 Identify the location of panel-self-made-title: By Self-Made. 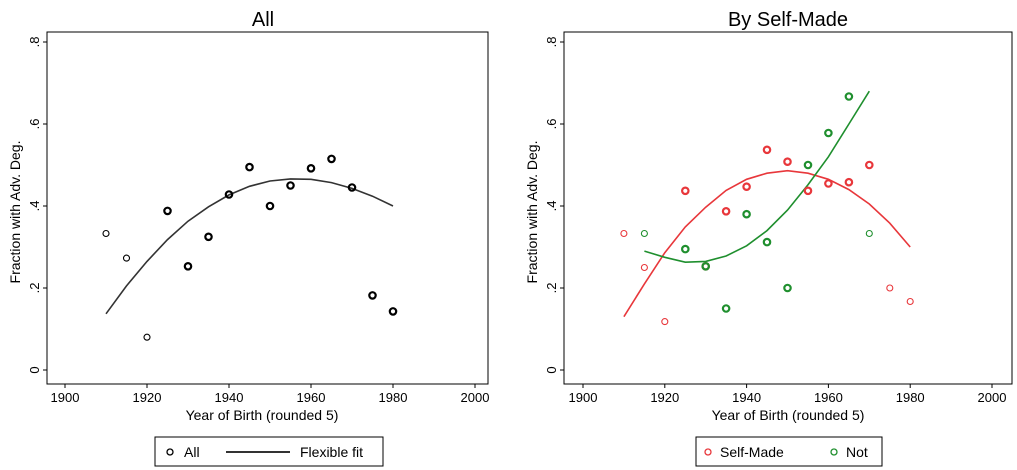
(788, 20).